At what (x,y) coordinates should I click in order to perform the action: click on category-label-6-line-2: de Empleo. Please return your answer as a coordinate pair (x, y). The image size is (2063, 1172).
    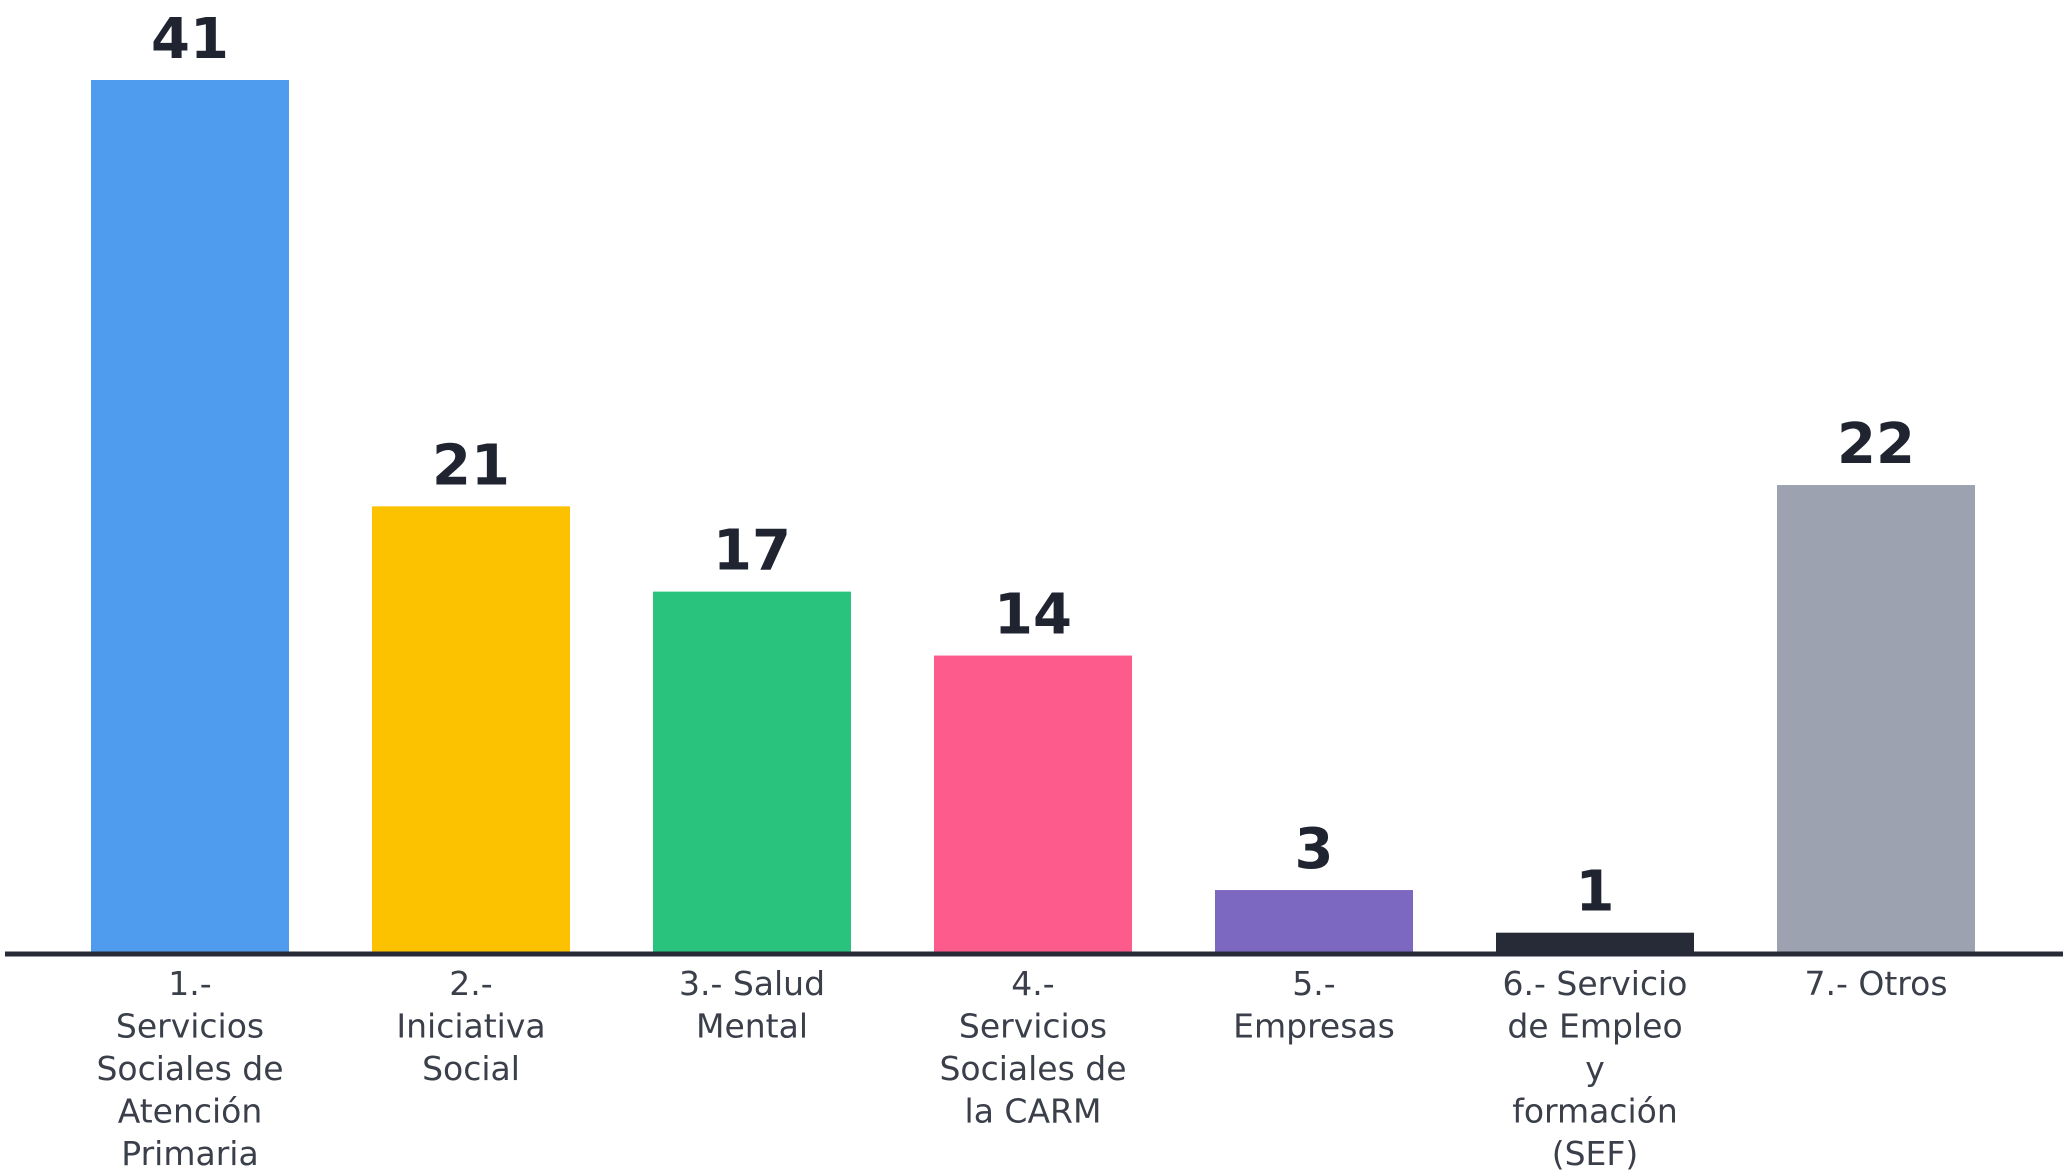
    Looking at the image, I should click on (1594, 1026).